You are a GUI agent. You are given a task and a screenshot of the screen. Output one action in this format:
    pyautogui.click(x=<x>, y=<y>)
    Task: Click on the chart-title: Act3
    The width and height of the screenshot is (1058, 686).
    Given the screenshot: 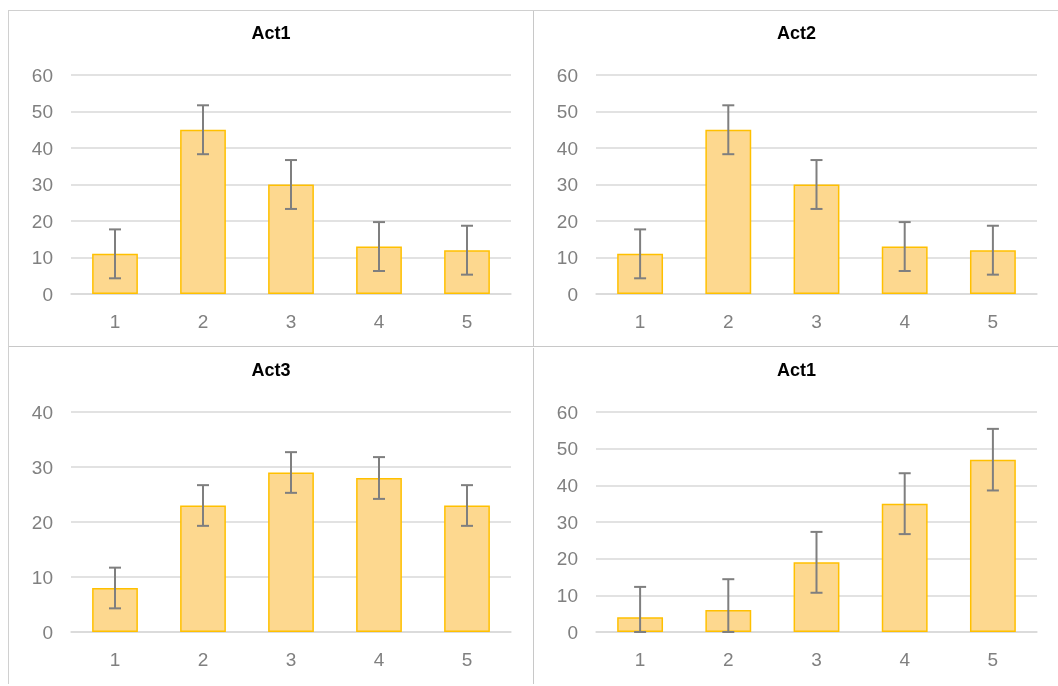 What is the action you would take?
    pyautogui.click(x=271, y=370)
    